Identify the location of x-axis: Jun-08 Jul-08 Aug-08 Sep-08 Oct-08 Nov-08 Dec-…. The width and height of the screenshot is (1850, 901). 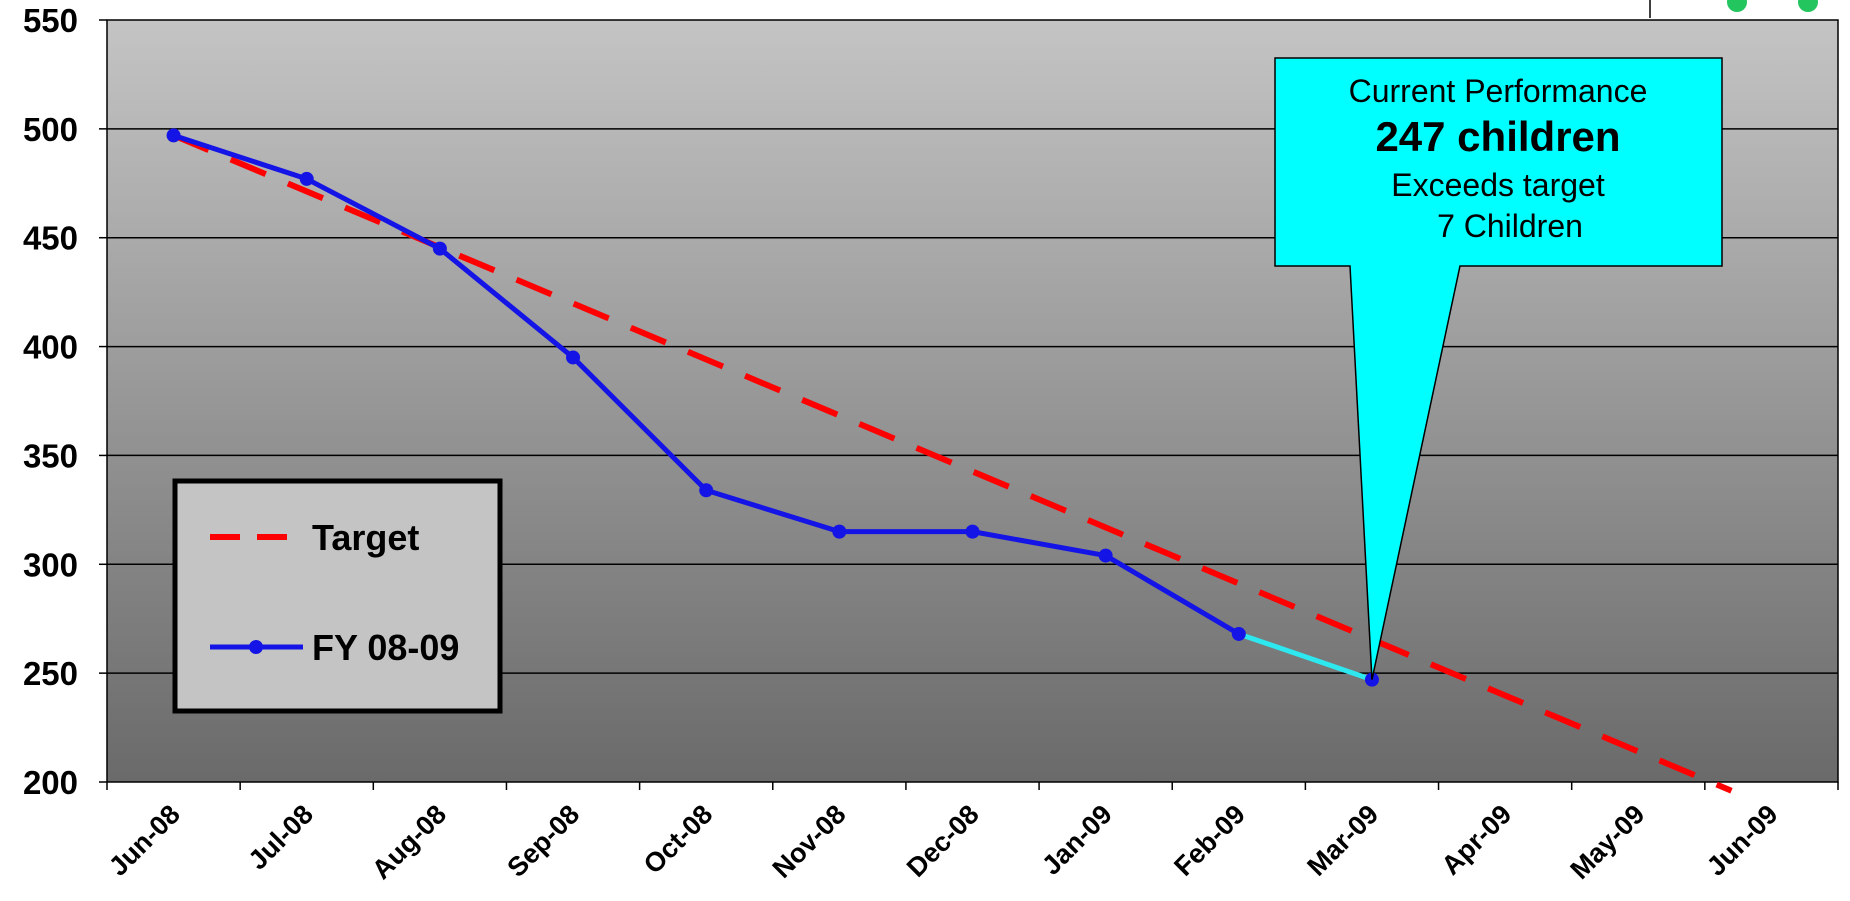
(971, 833).